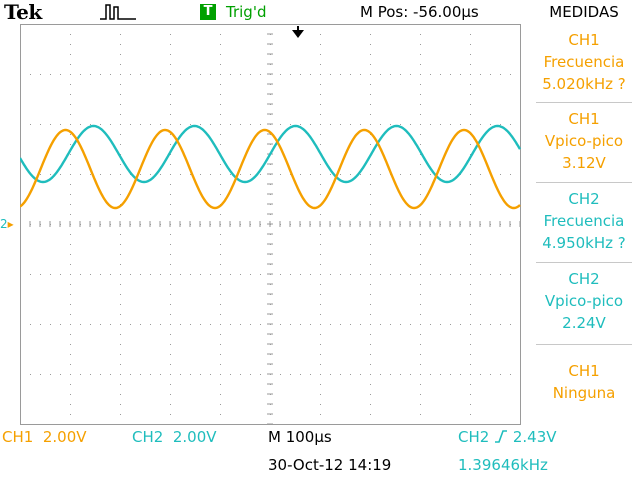 The image size is (640, 480). Describe the element at coordinates (298, 29) in the screenshot. I see `trigger-position-stem` at that location.